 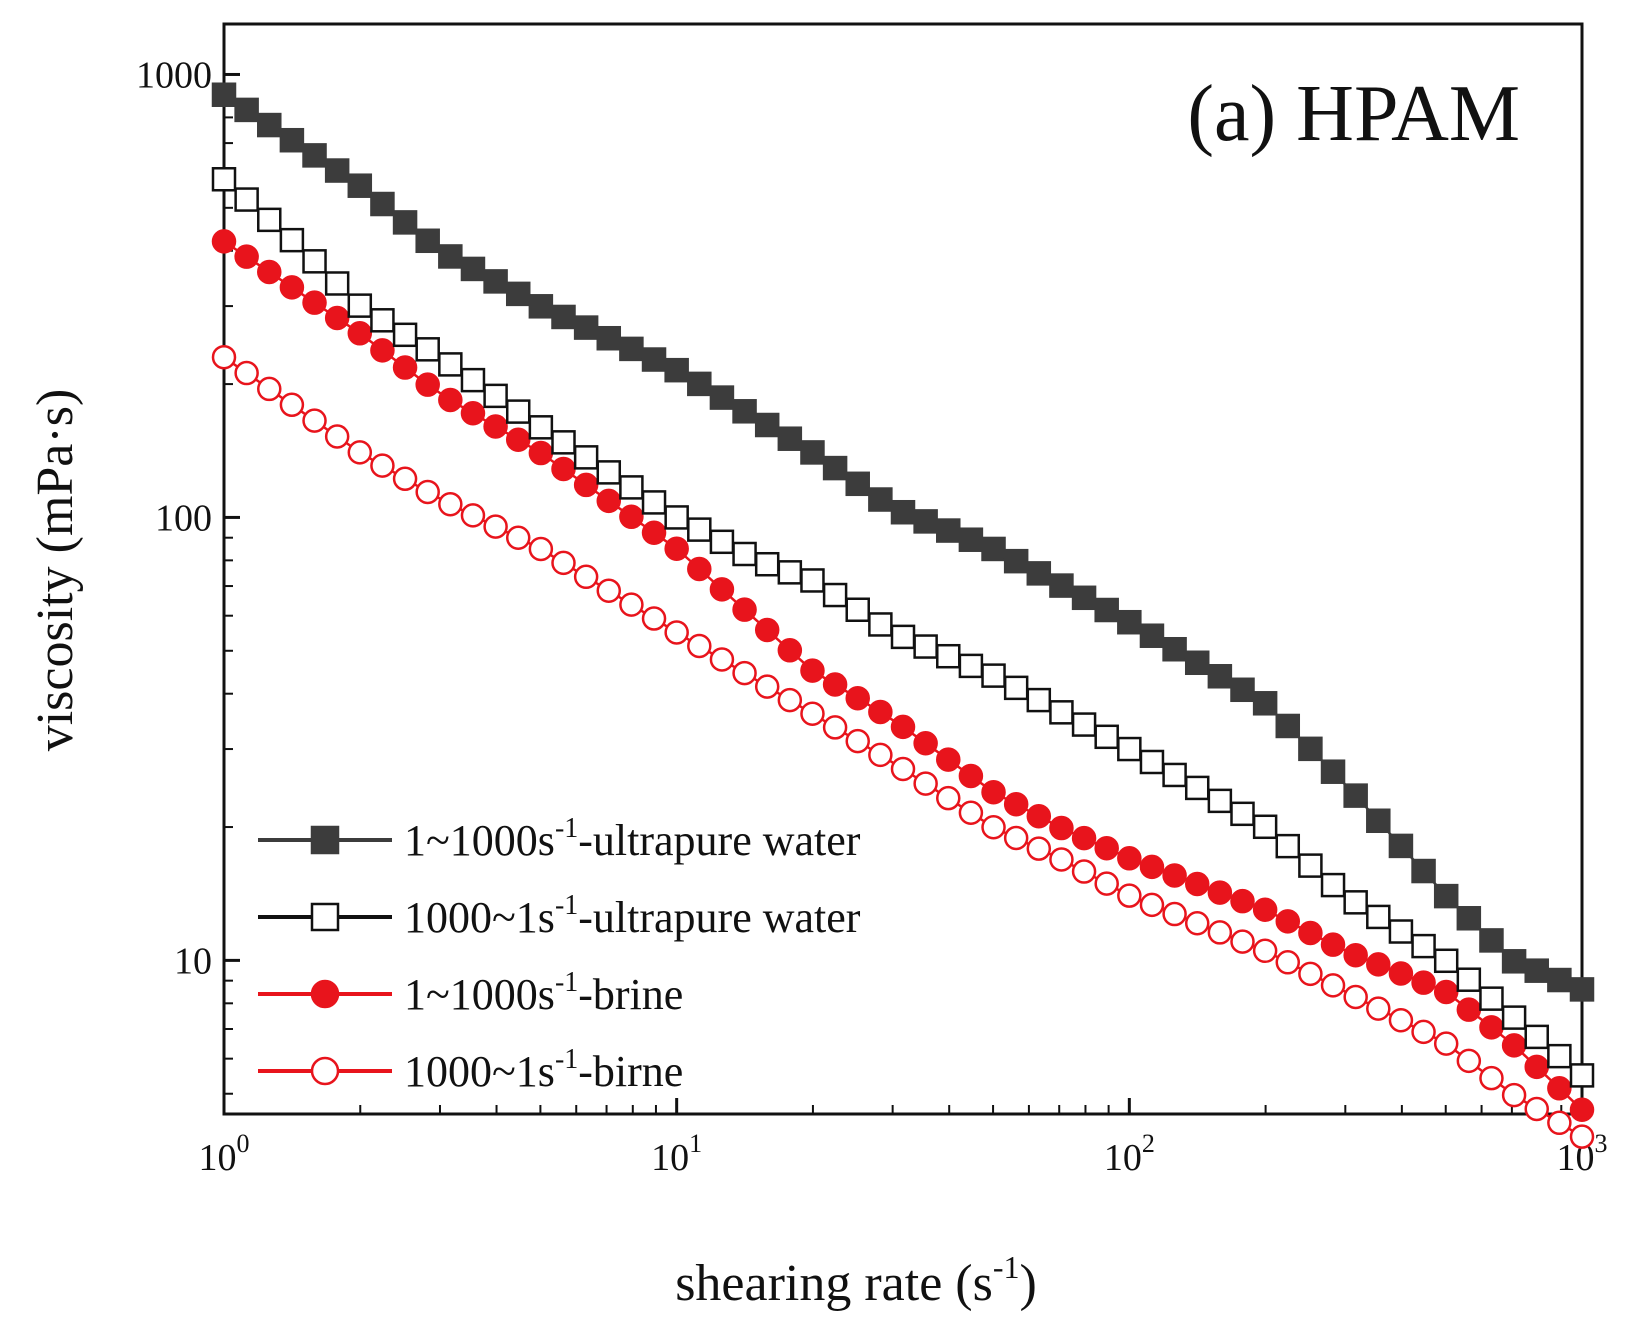 I want to click on legend-label-suffix: -birne, so click(x=630, y=1071).